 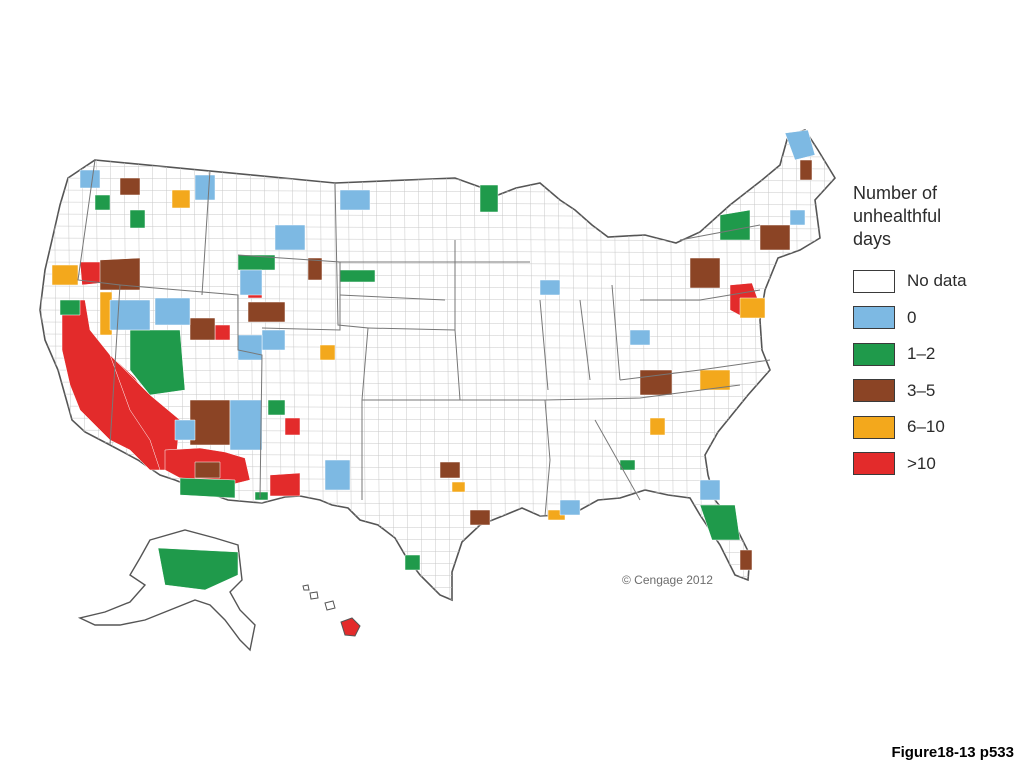 I want to click on figure-label: Figure18-13 p533, so click(x=952, y=752).